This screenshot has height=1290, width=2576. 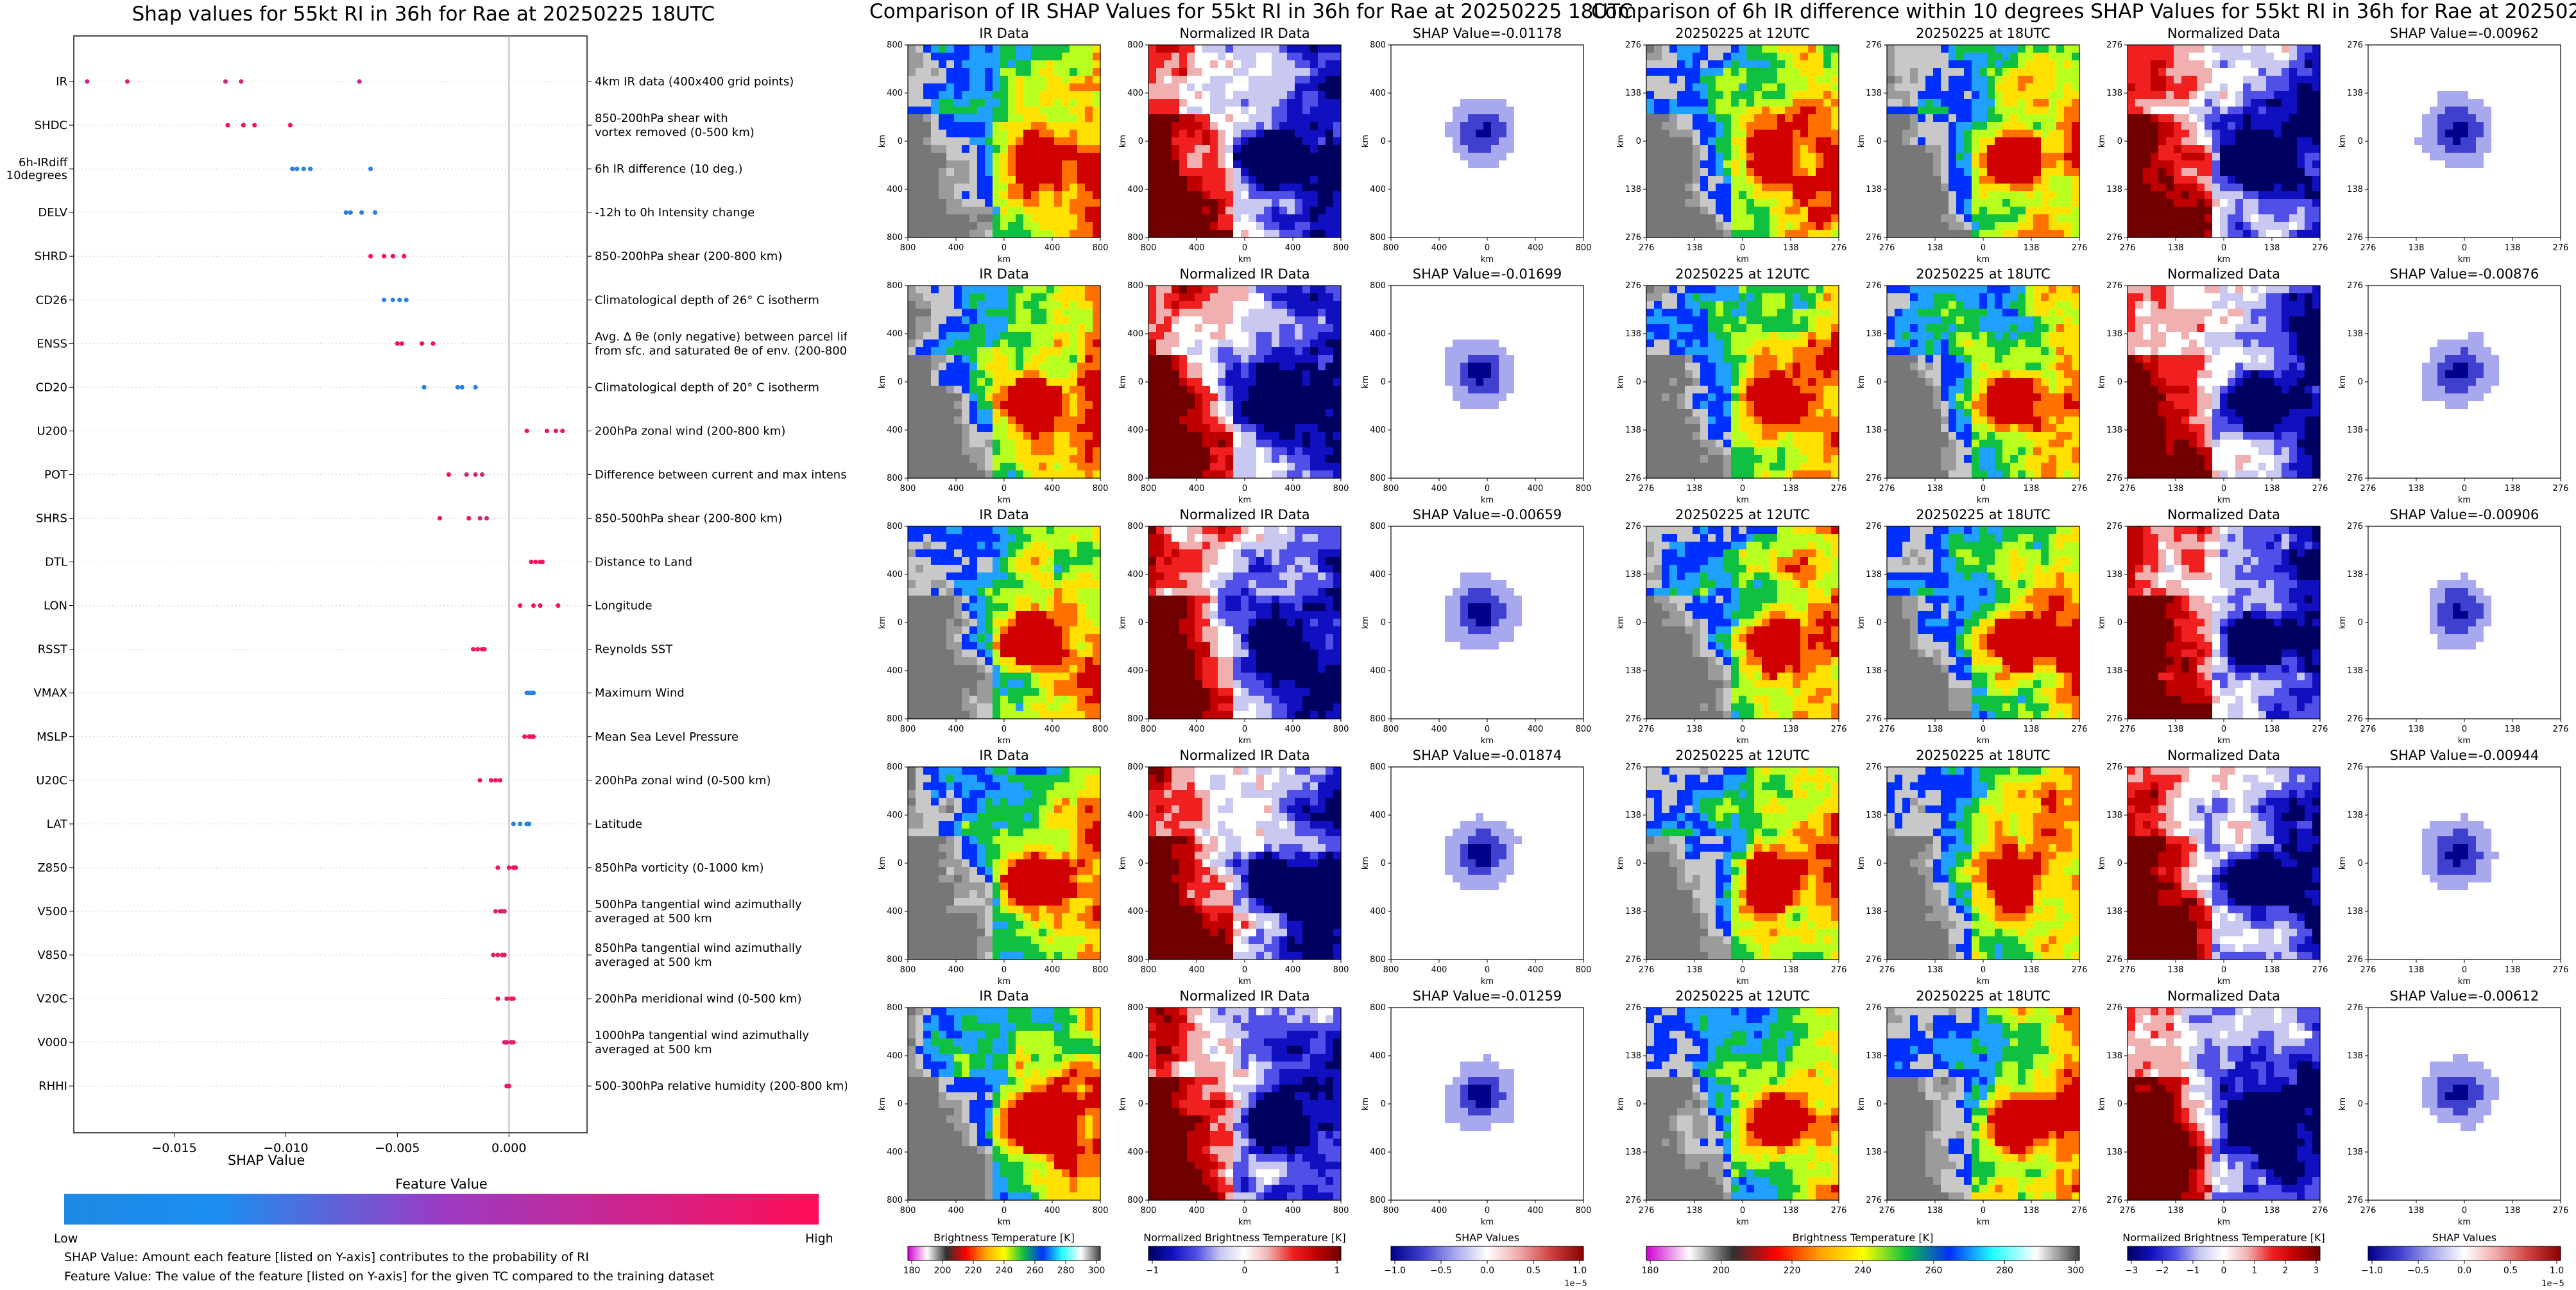 I want to click on feature-label: MSLP, so click(x=52, y=737).